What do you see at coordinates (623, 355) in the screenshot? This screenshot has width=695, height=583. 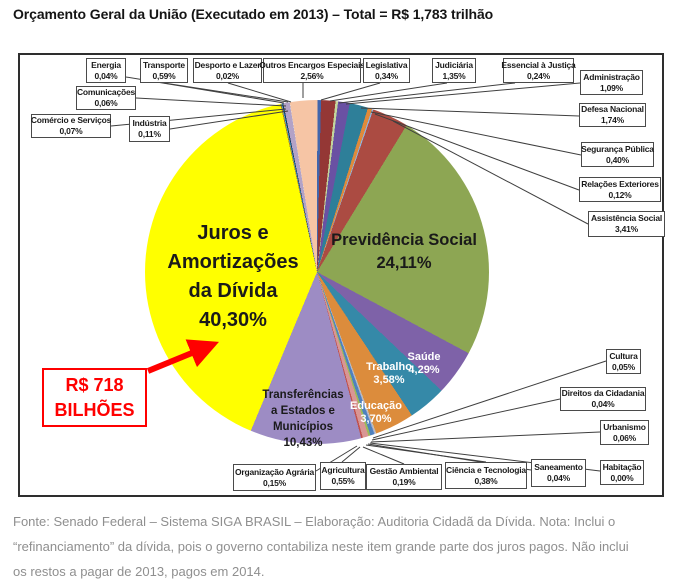 I see `label-box-title: Cultura` at bounding box center [623, 355].